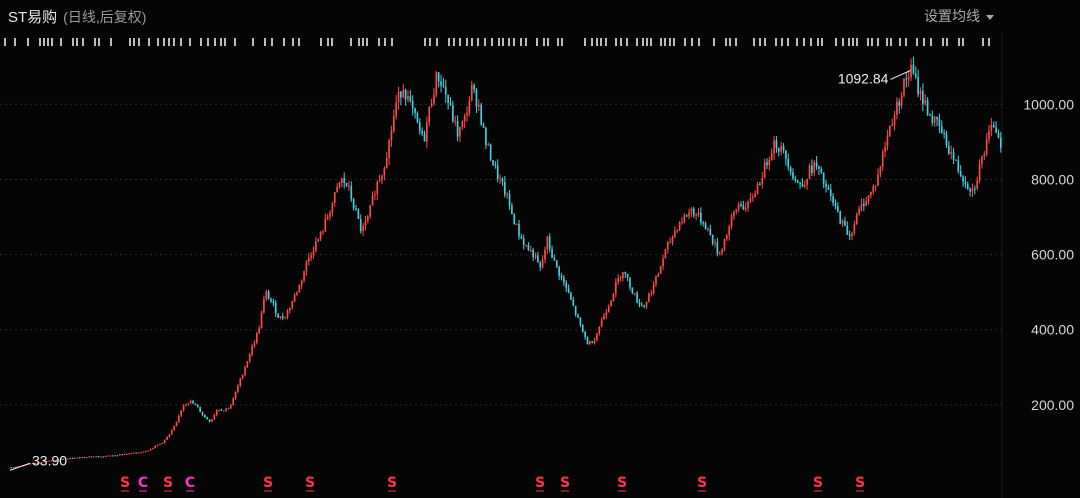 The width and height of the screenshot is (1080, 498). I want to click on set-moving-average-button: 设置均线, so click(959, 16).